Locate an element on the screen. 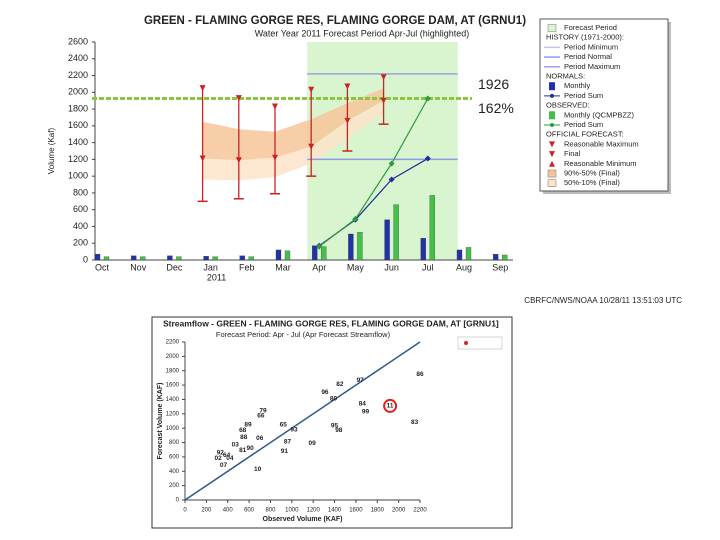 The width and height of the screenshot is (720, 540). point-label: 96 is located at coordinates (325, 392).